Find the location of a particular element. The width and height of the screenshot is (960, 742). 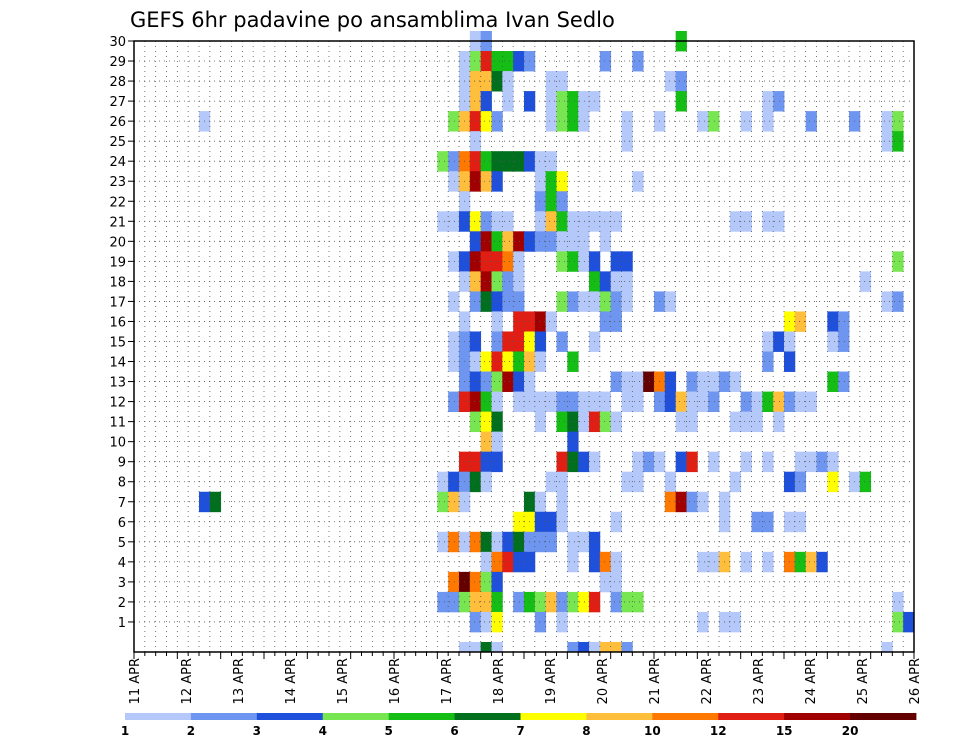

y-tick-label: 20 is located at coordinates (117, 242).